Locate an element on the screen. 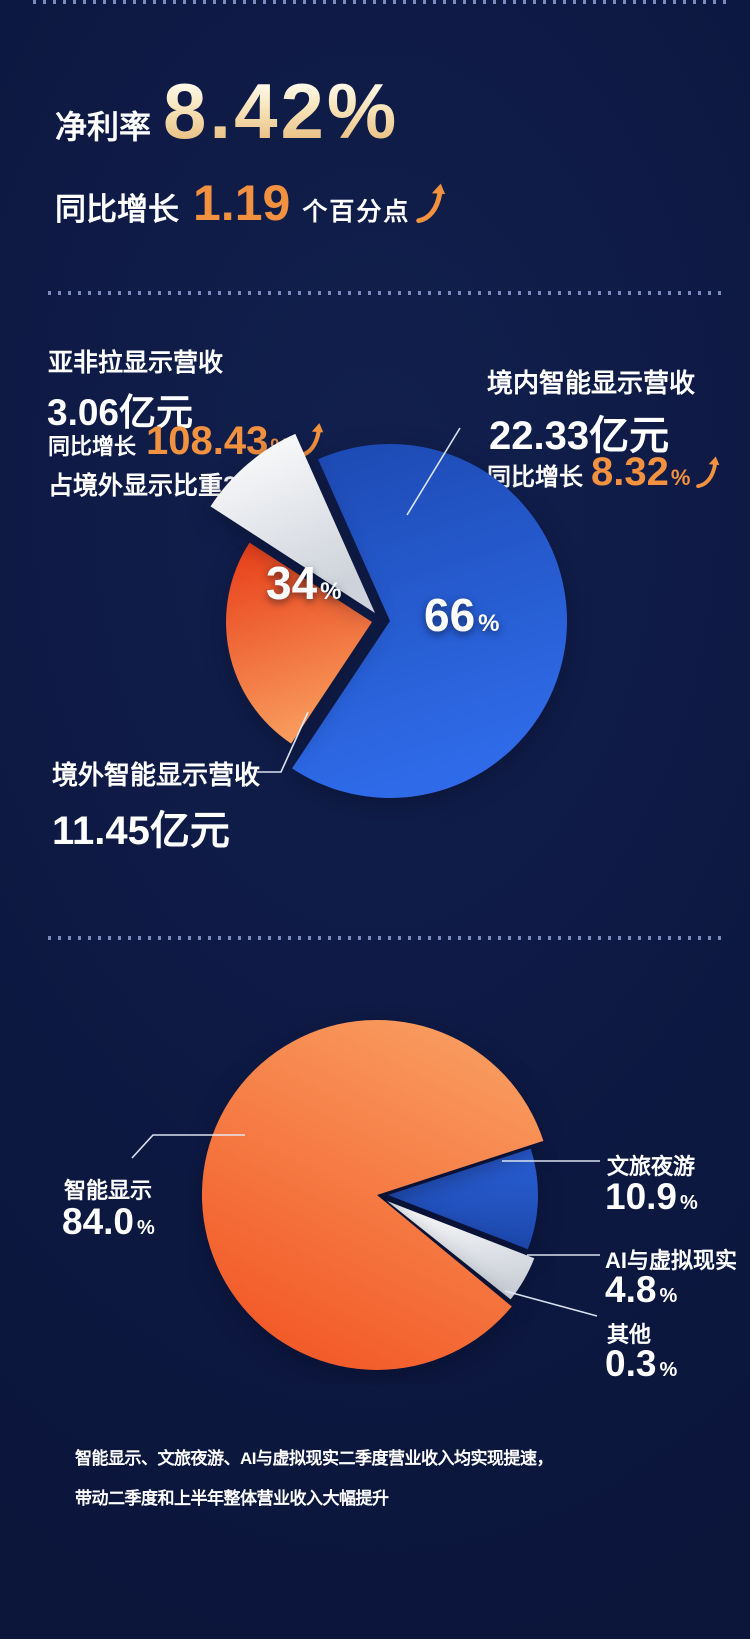 The image size is (750, 1639). overseas-revenue-label: 境外智能显示营收 is located at coordinates (156, 775).